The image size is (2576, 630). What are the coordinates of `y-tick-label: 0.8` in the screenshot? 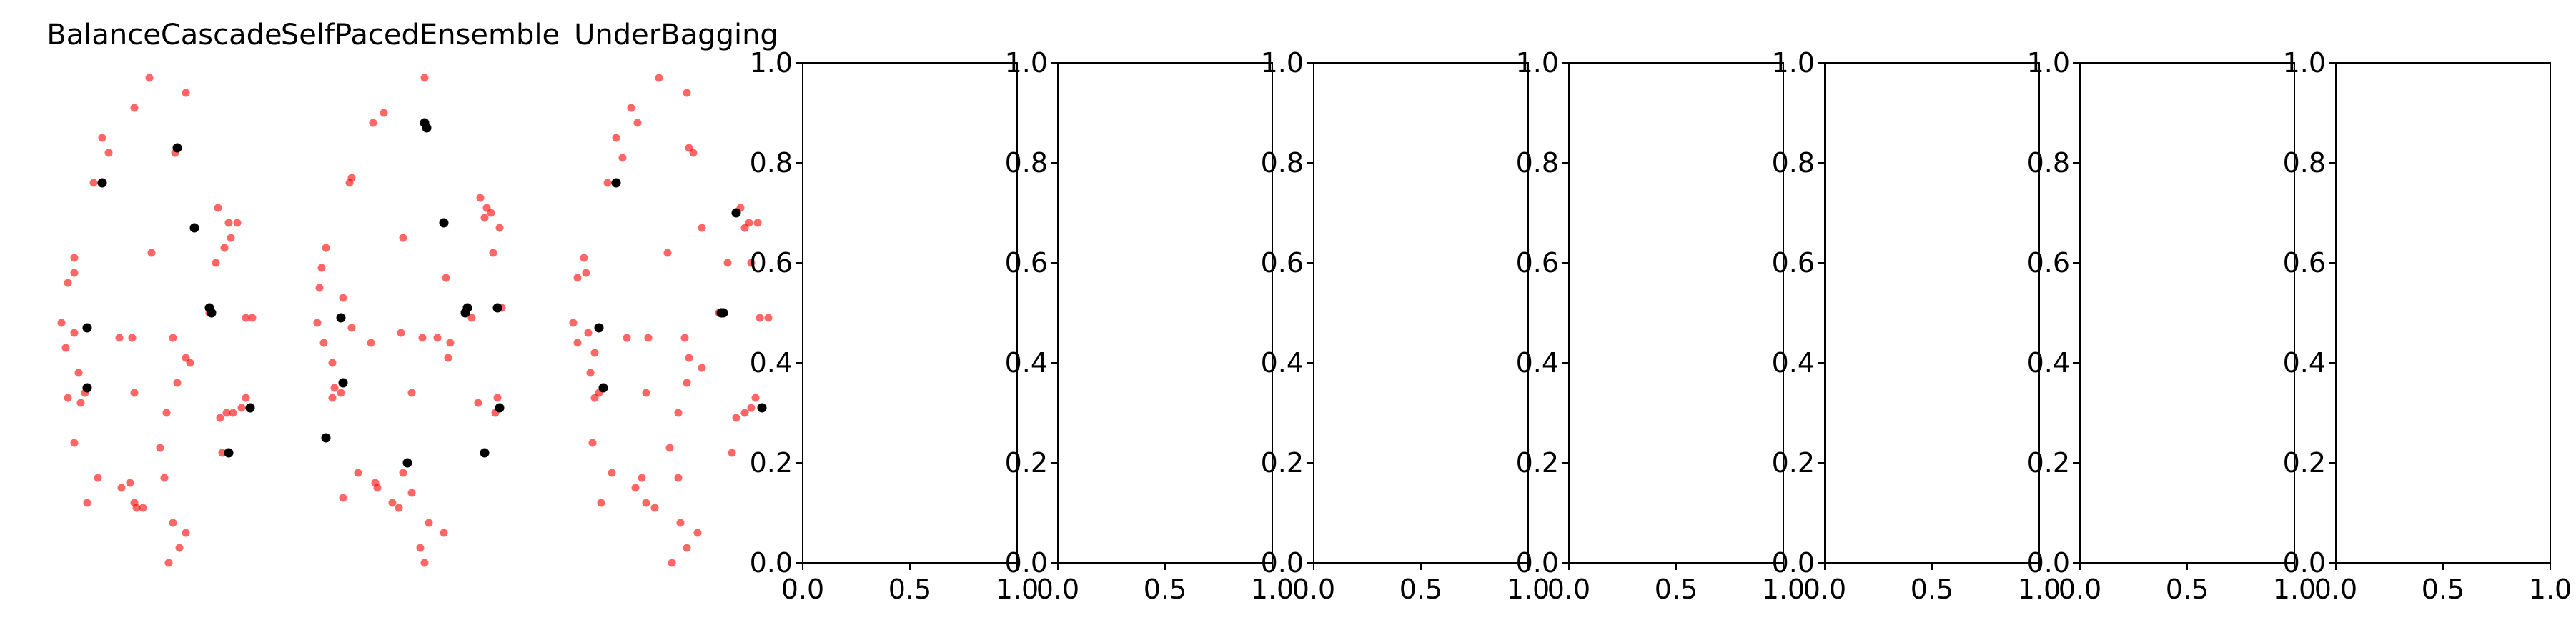 It's located at (1537, 163).